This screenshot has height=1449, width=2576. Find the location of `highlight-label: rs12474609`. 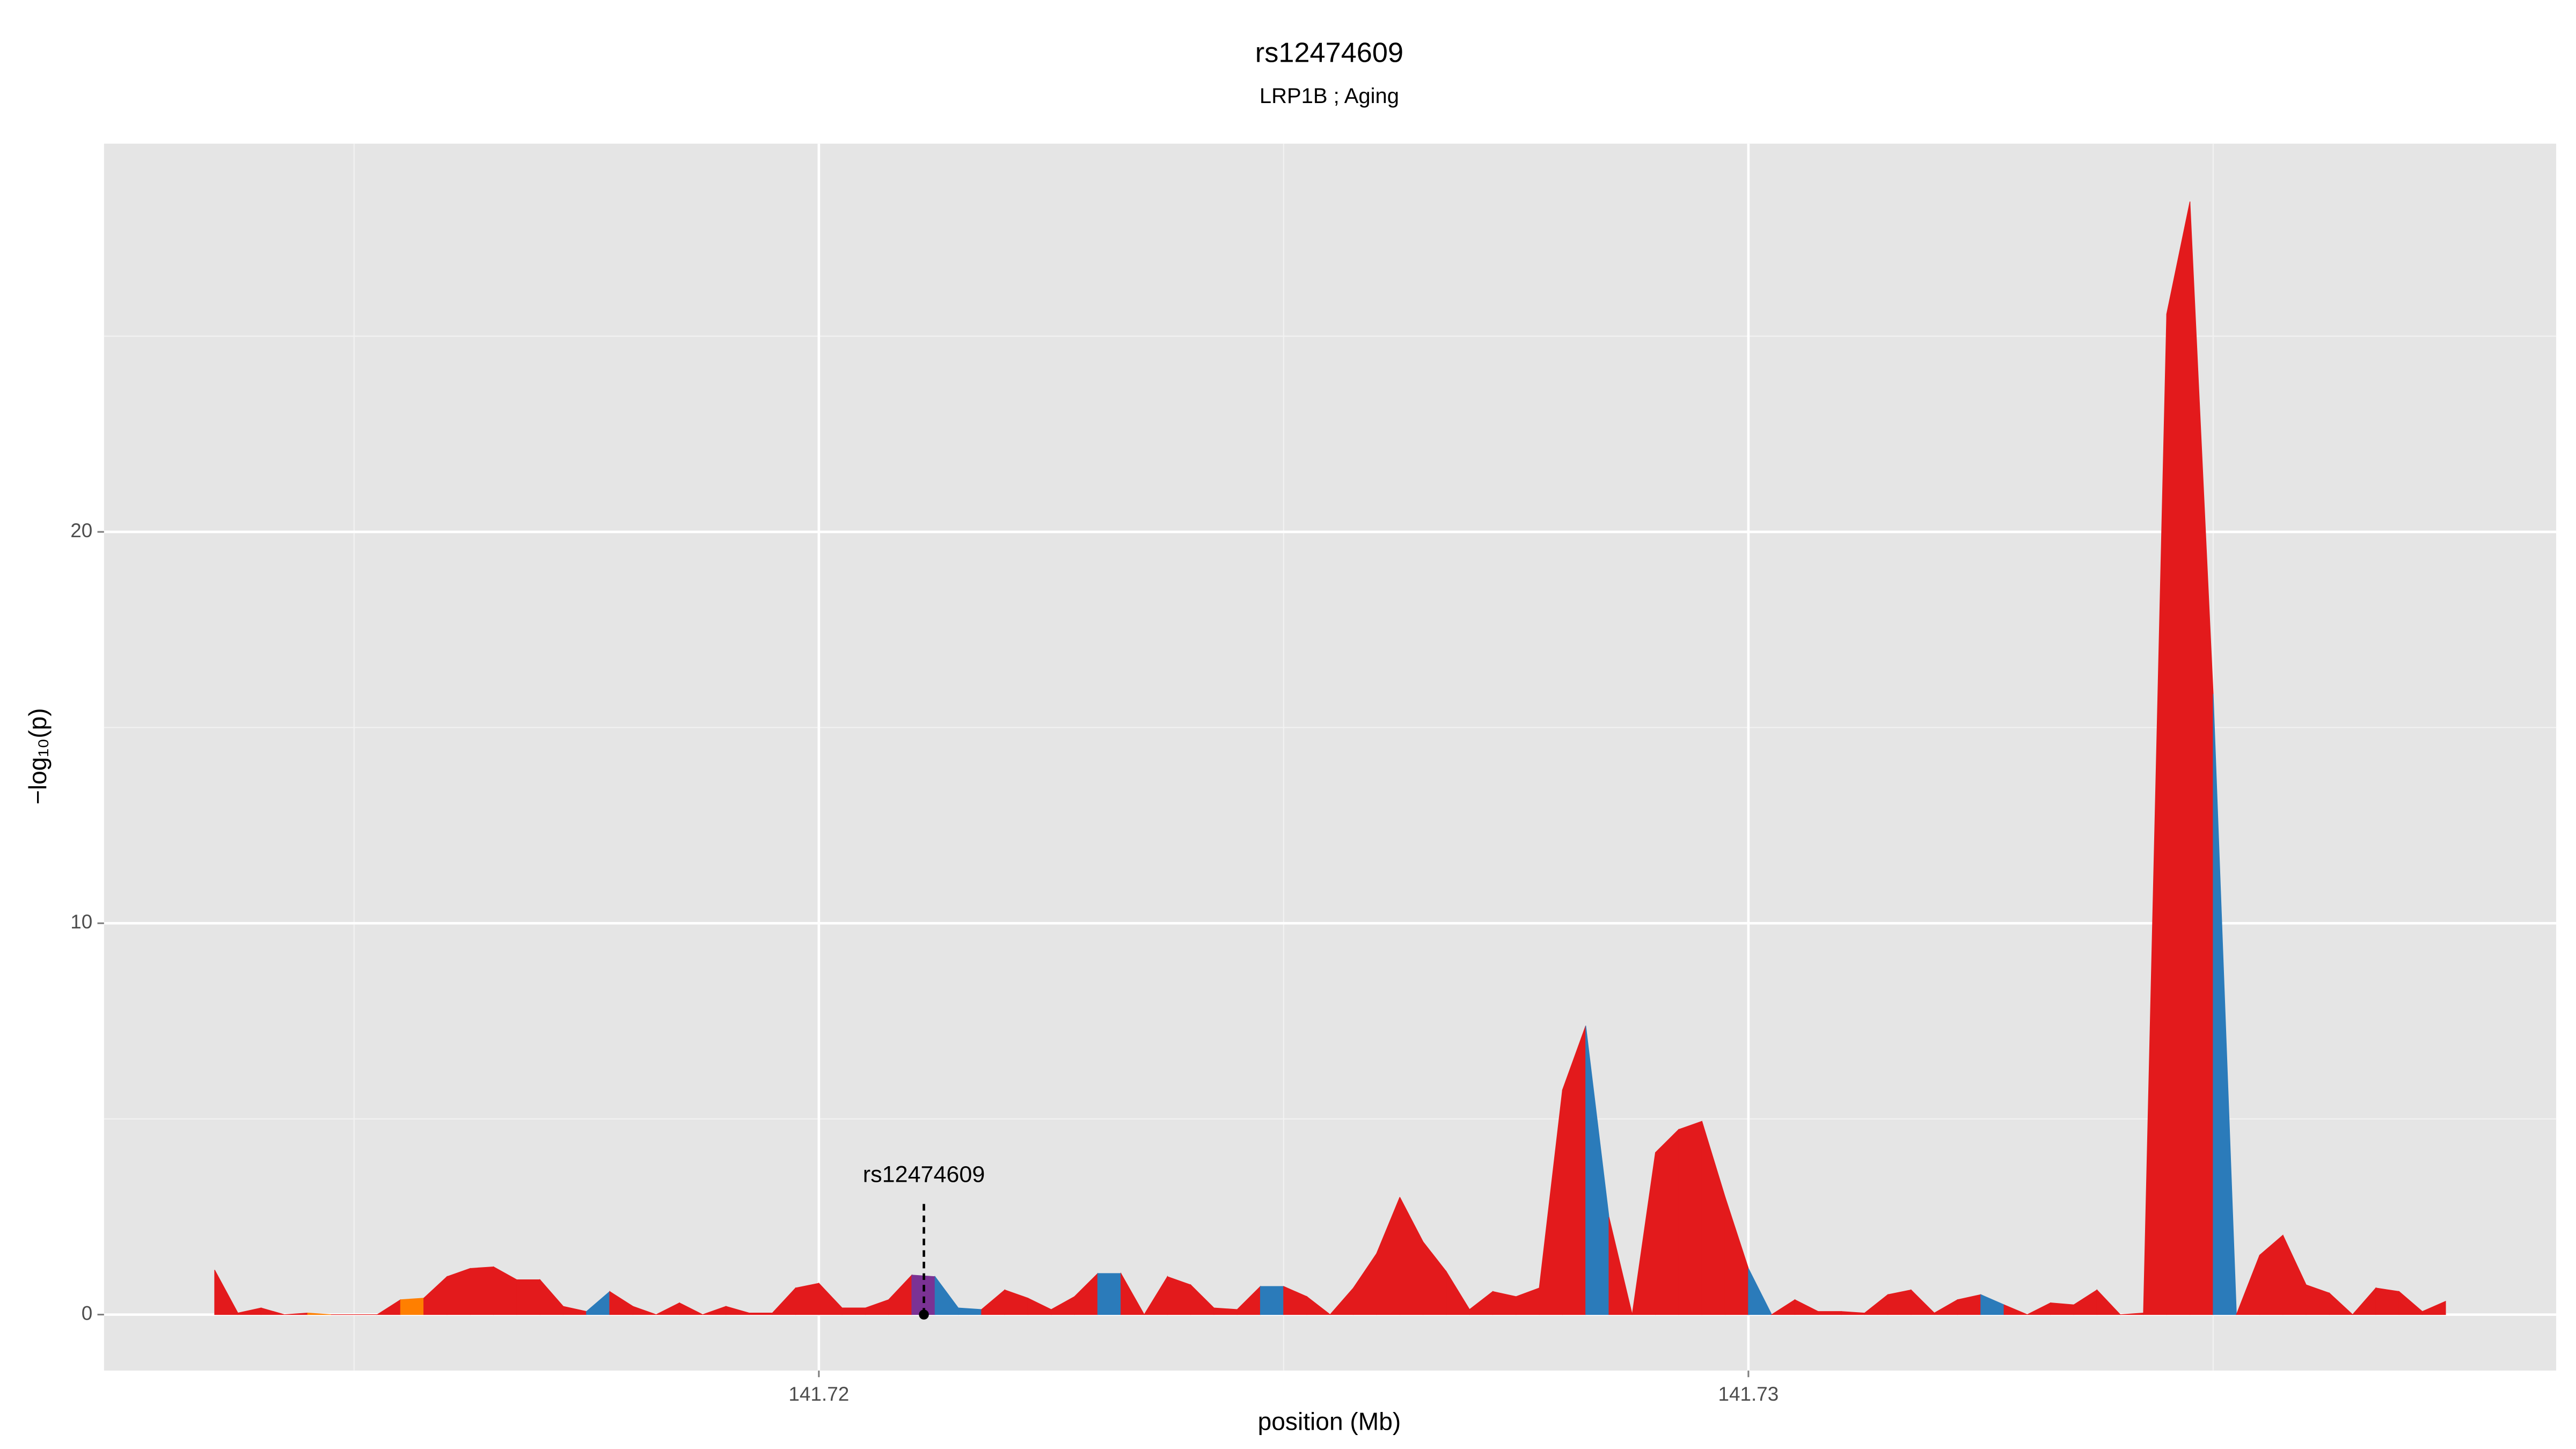

highlight-label: rs12474609 is located at coordinates (924, 1174).